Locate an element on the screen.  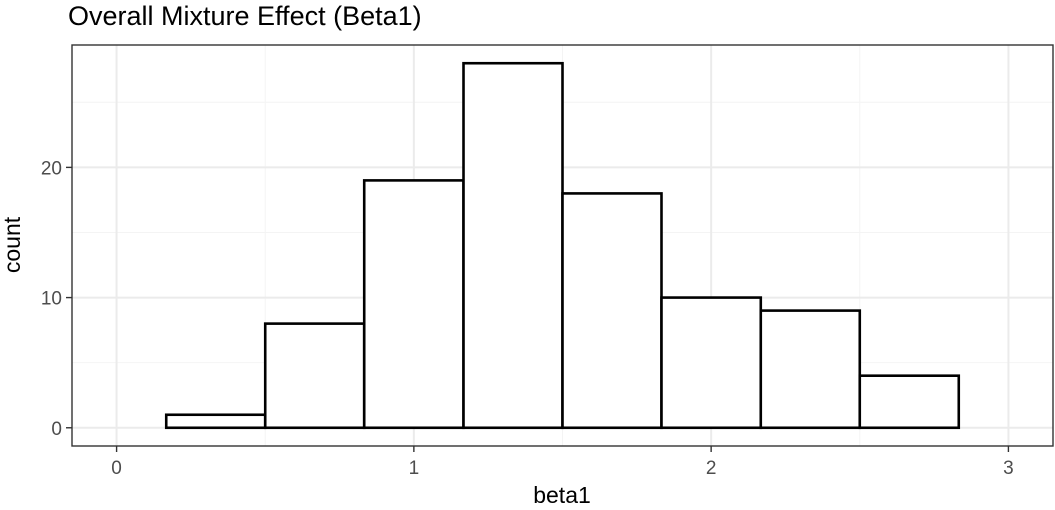
y-tick-label: 10 is located at coordinates (51, 299).